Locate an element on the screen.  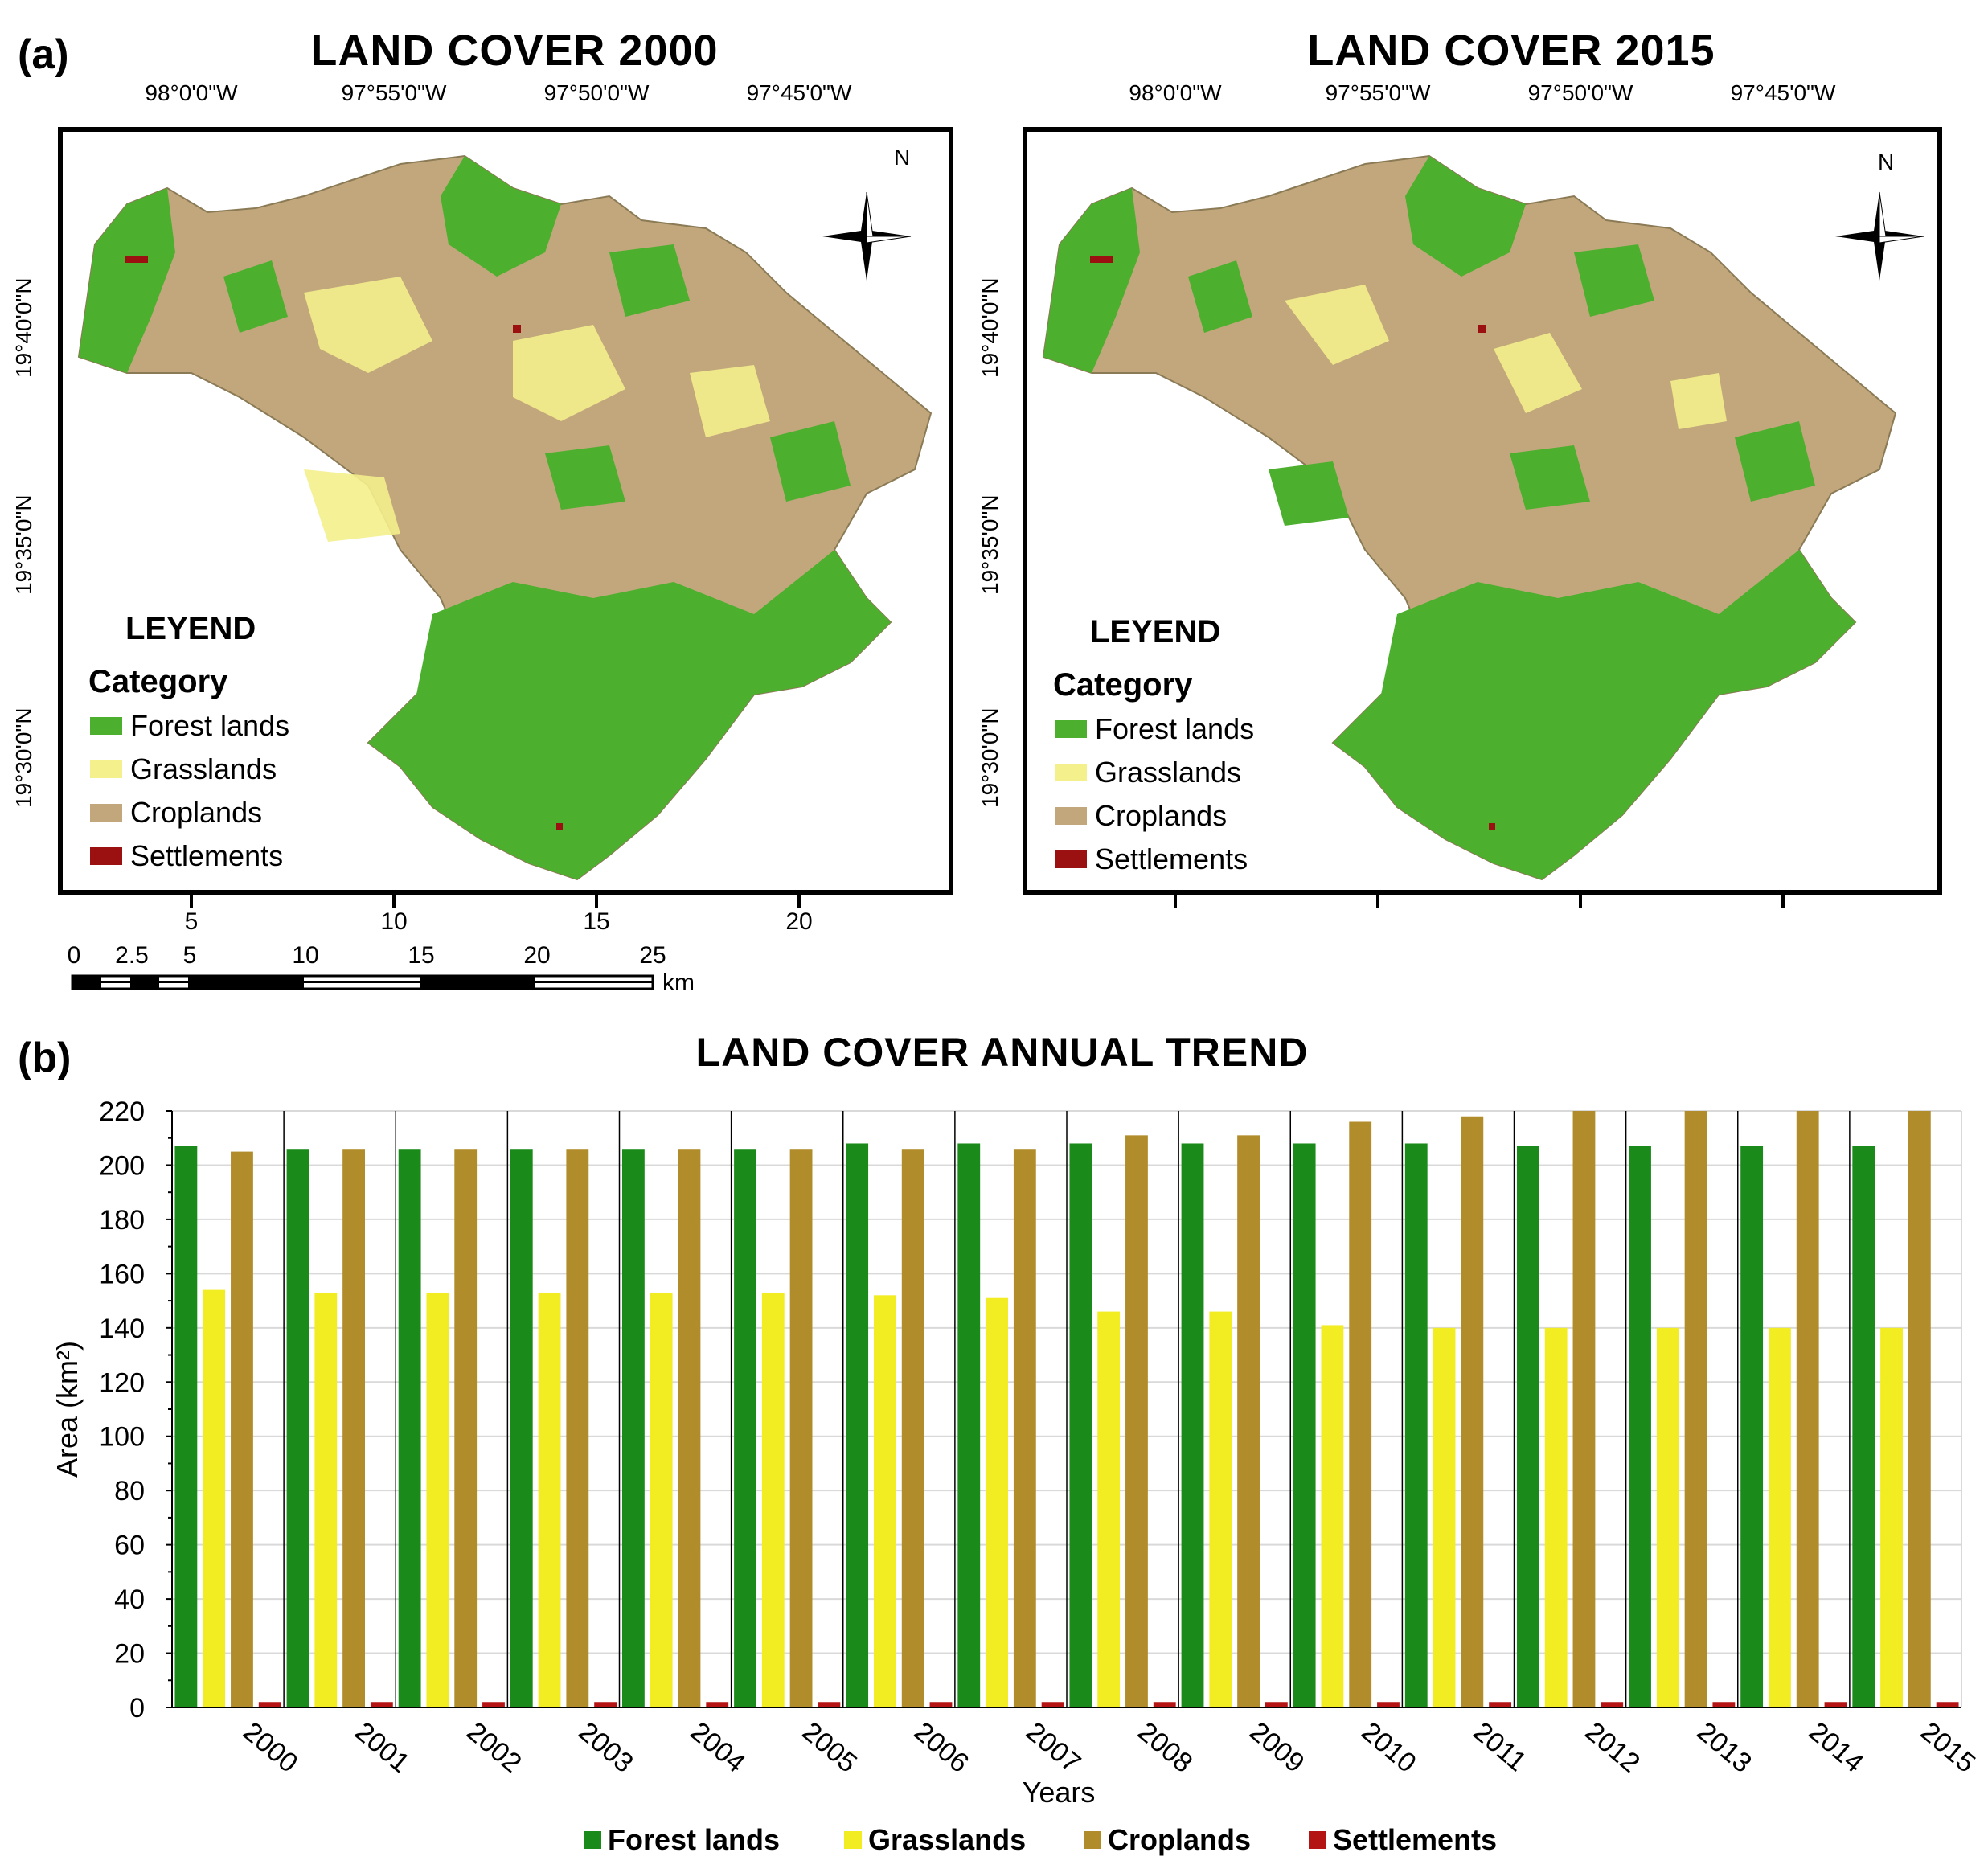
y-tick-label: 20 is located at coordinates (129, 1654).